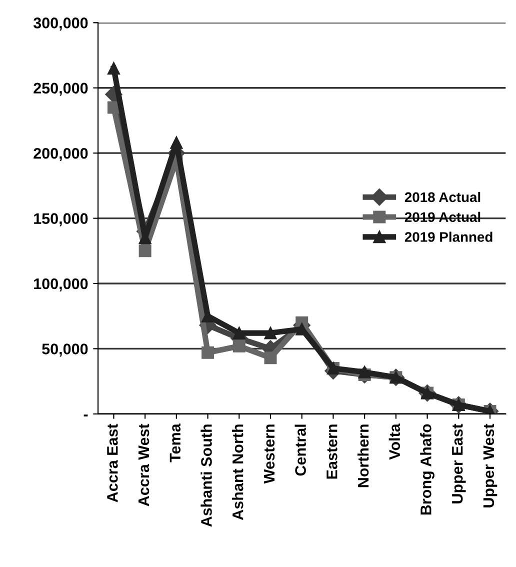 This screenshot has width=516, height=567. I want to click on y-tick-label: 300,000, so click(60, 24).